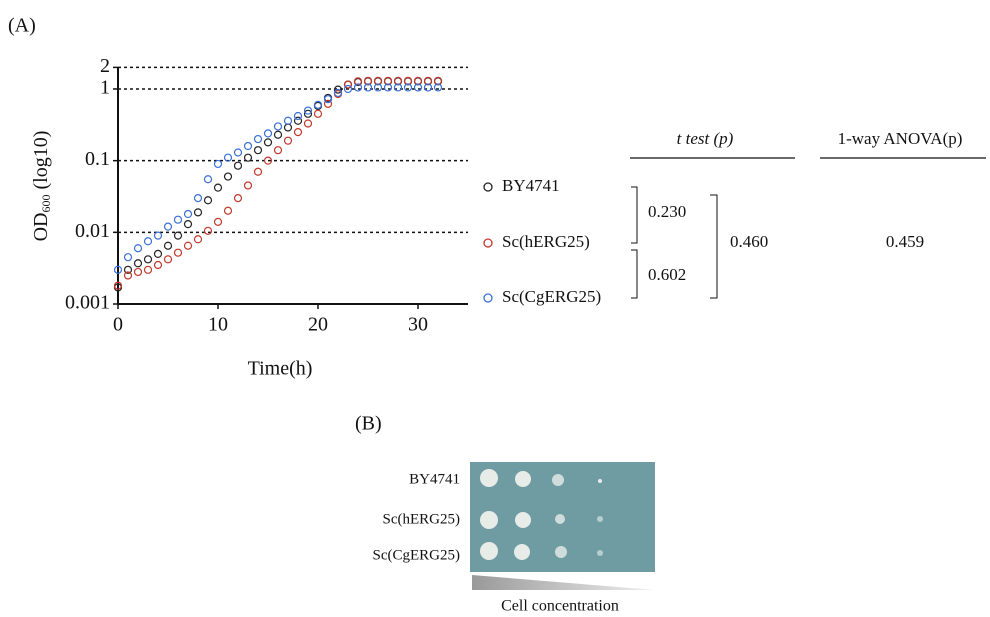 This screenshot has height=617, width=990. What do you see at coordinates (749, 241) in the screenshot?
I see `p-value: 0.460` at bounding box center [749, 241].